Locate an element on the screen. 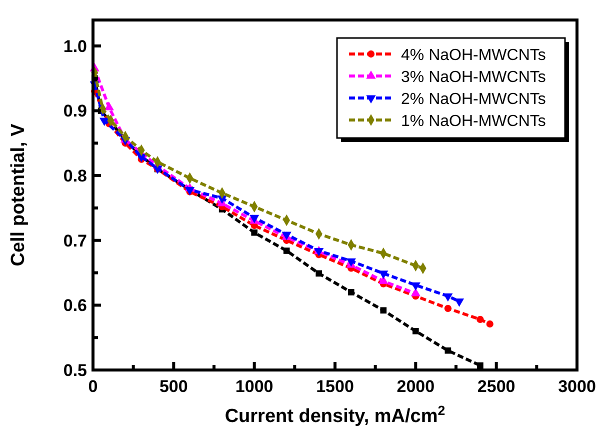 Image resolution: width=600 pixels, height=434 pixels. legend-label: 2% NaOH-MWCNTs is located at coordinates (473, 99).